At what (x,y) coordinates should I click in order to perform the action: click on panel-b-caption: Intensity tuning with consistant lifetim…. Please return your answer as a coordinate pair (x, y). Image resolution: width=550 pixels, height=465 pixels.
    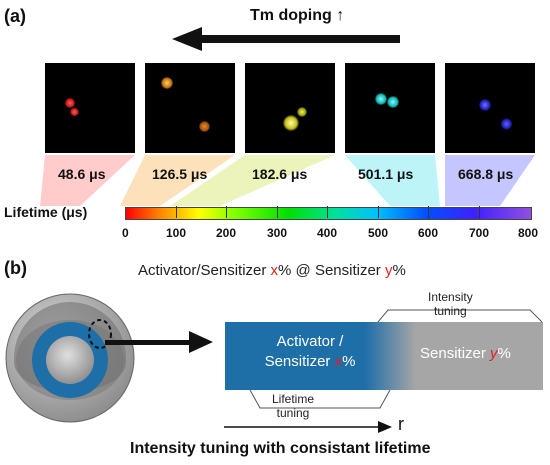
    Looking at the image, I should click on (280, 448).